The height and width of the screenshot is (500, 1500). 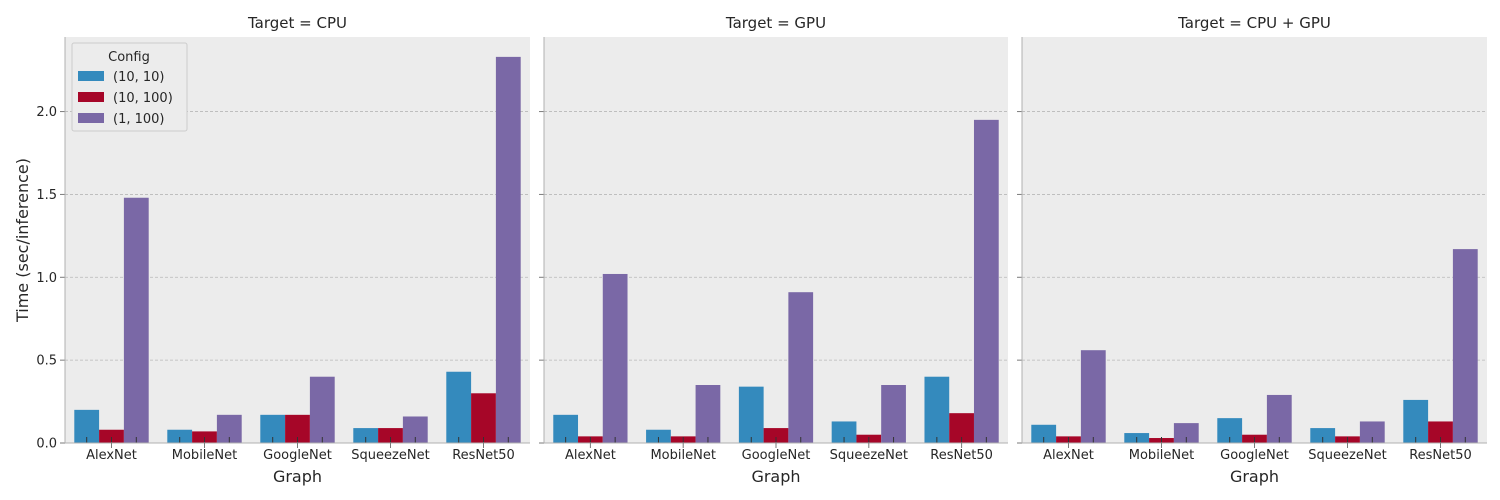 I want to click on y-tick-label: 0.0, so click(x=46, y=444).